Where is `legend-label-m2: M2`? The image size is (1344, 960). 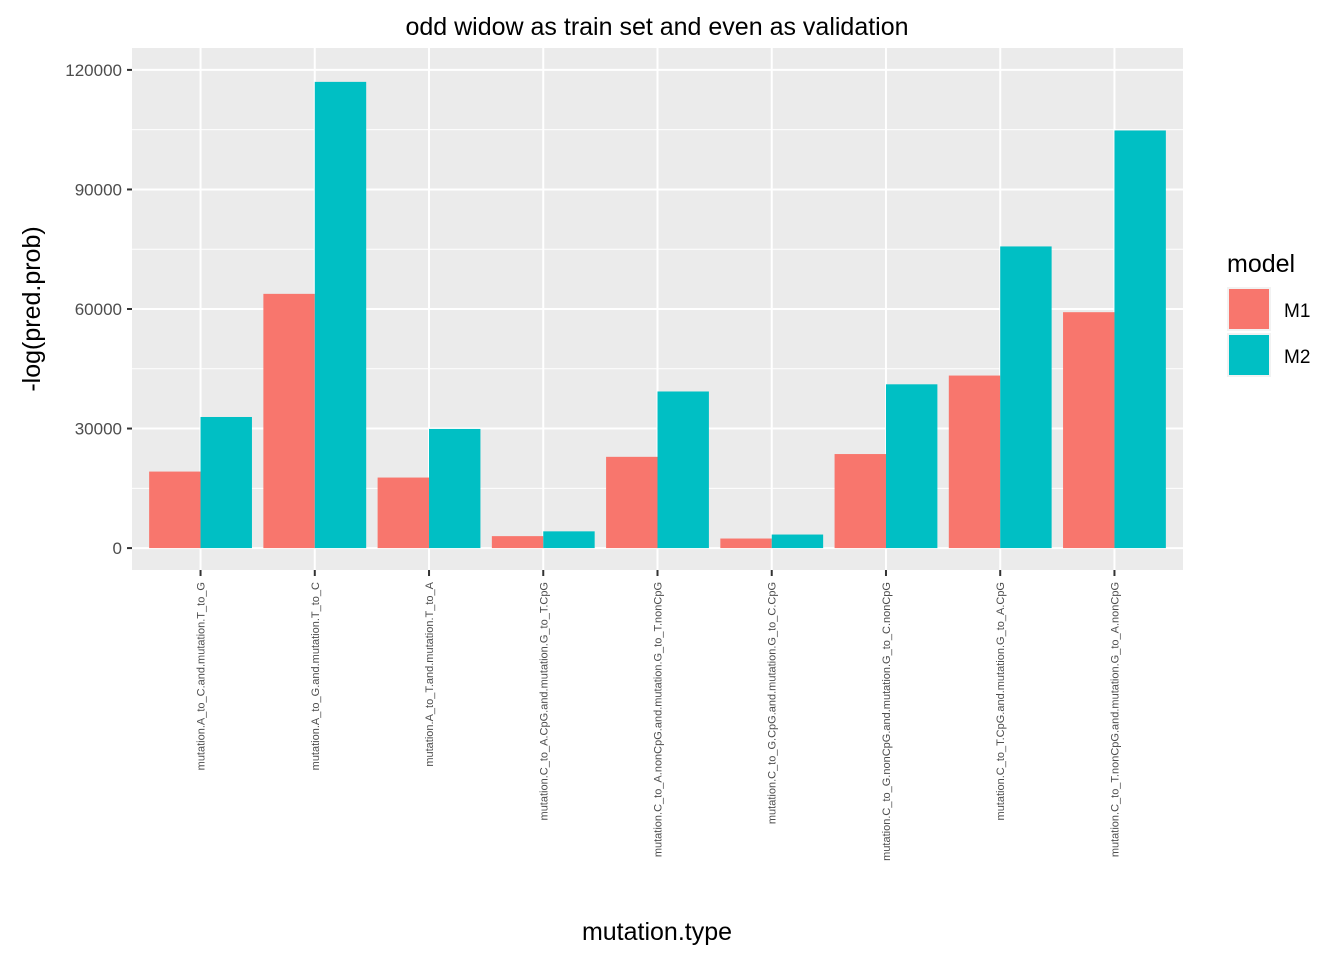
legend-label-m2: M2 is located at coordinates (1297, 357).